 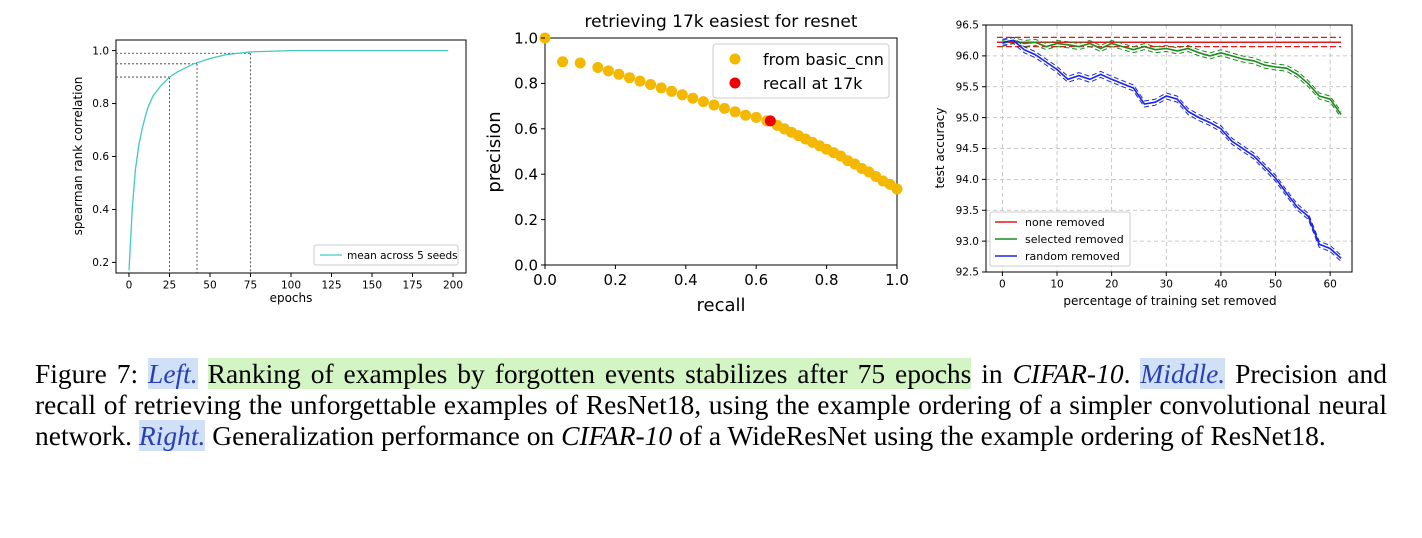 I want to click on right-y-tick-label: 94.5, so click(x=967, y=149).